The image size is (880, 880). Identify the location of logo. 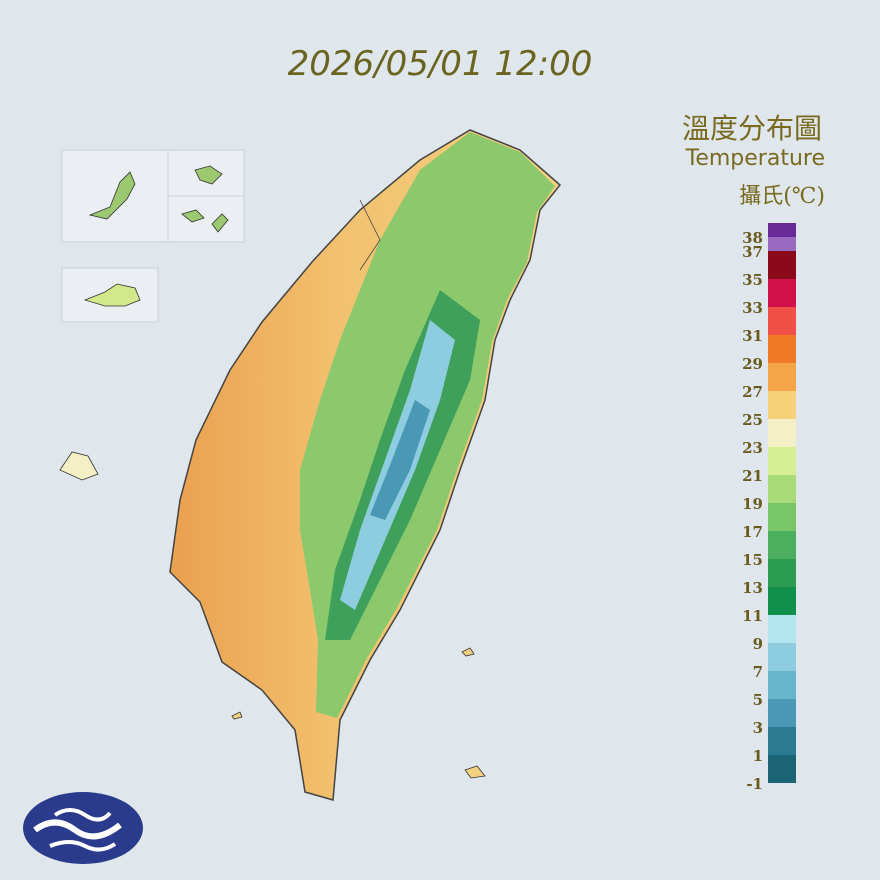
(83, 828).